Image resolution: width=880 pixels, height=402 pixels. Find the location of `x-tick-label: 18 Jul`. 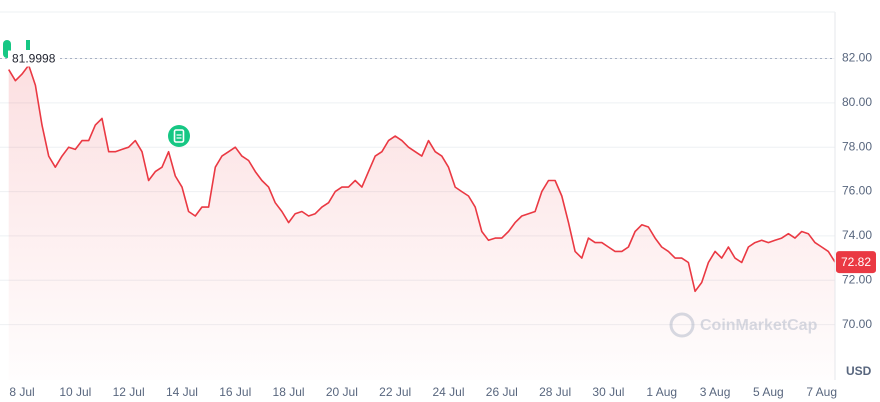

x-tick-label: 18 Jul is located at coordinates (289, 392).